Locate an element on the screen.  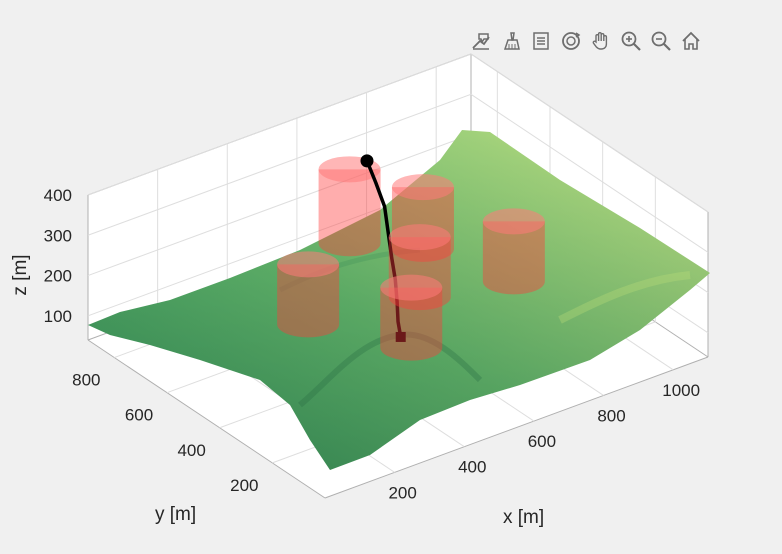
path-line is located at coordinates (384, 249).